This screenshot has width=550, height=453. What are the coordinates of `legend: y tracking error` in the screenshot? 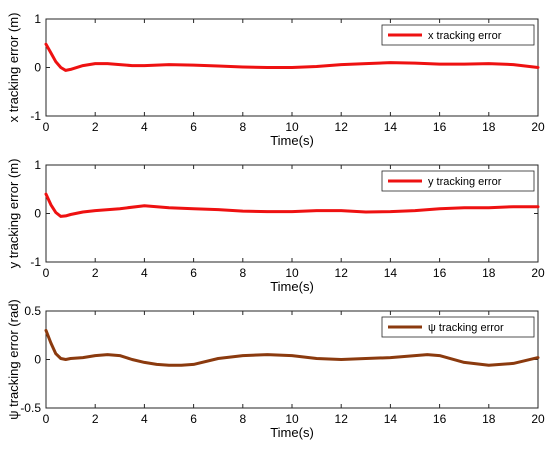 It's located at (458, 181).